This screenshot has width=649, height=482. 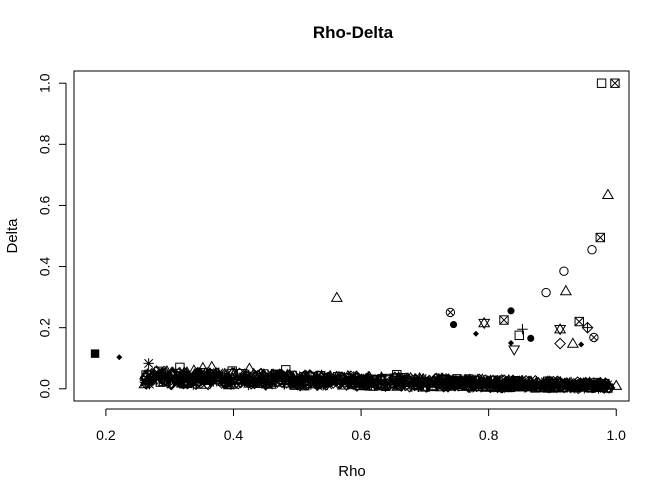 I want to click on x-axis-label: Rho, so click(x=352, y=471).